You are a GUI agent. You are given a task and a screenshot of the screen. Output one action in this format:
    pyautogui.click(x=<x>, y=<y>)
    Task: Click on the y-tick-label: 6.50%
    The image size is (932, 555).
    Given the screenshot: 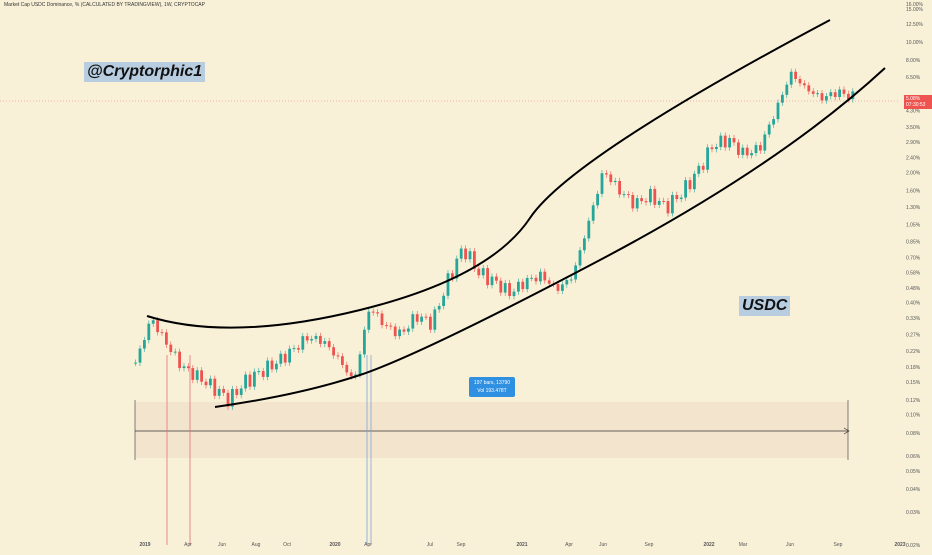 What is the action you would take?
    pyautogui.click(x=913, y=78)
    